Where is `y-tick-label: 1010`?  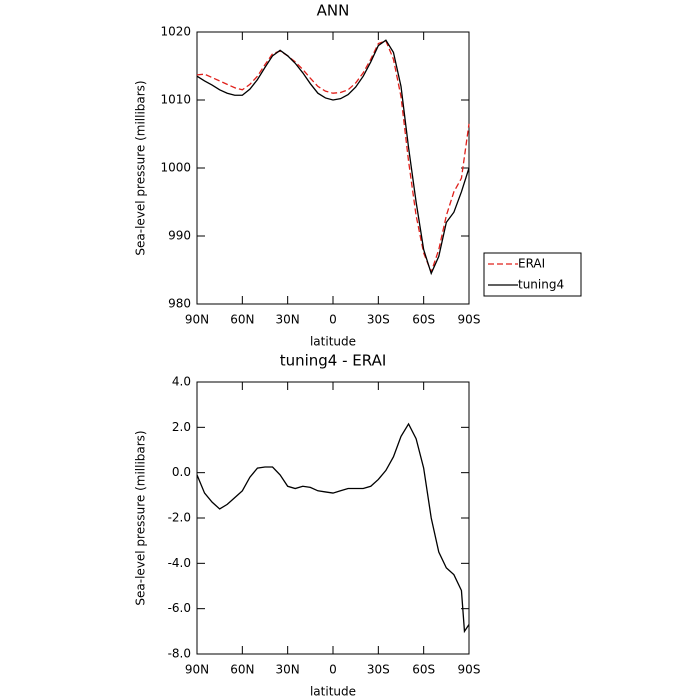
y-tick-label: 1010 is located at coordinates (175, 100).